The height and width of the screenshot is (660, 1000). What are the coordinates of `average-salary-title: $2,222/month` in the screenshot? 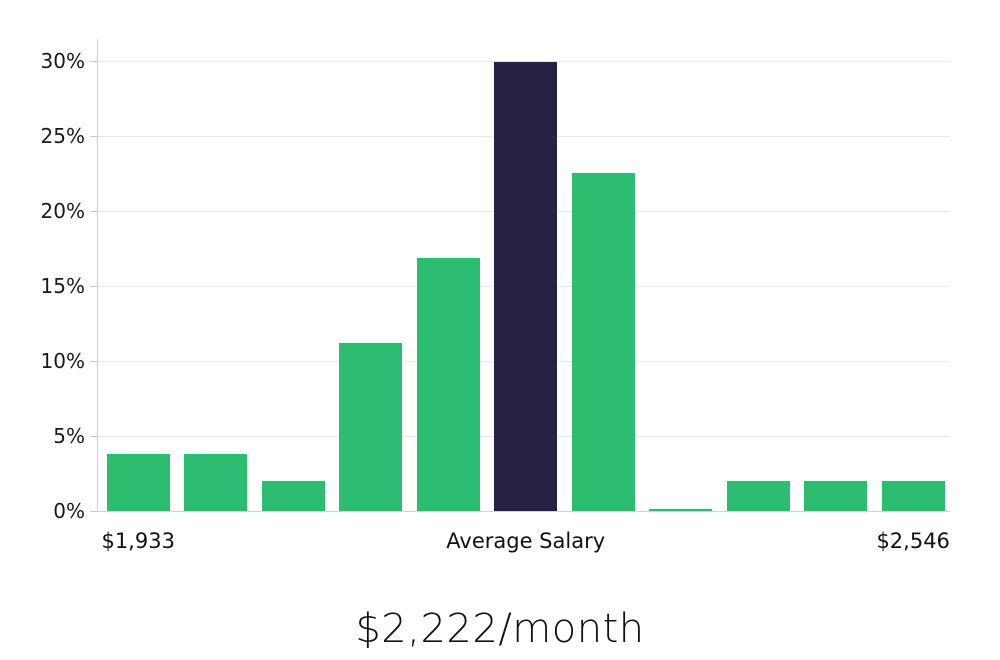 It's located at (500, 629).